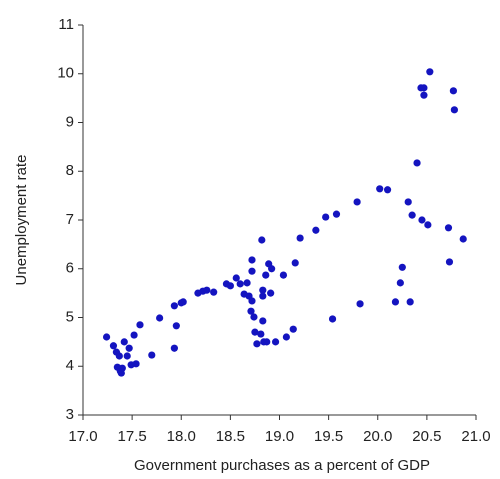 The width and height of the screenshot is (500, 479). What do you see at coordinates (21, 220) in the screenshot?
I see `y-axis-label: Unemployment rate` at bounding box center [21, 220].